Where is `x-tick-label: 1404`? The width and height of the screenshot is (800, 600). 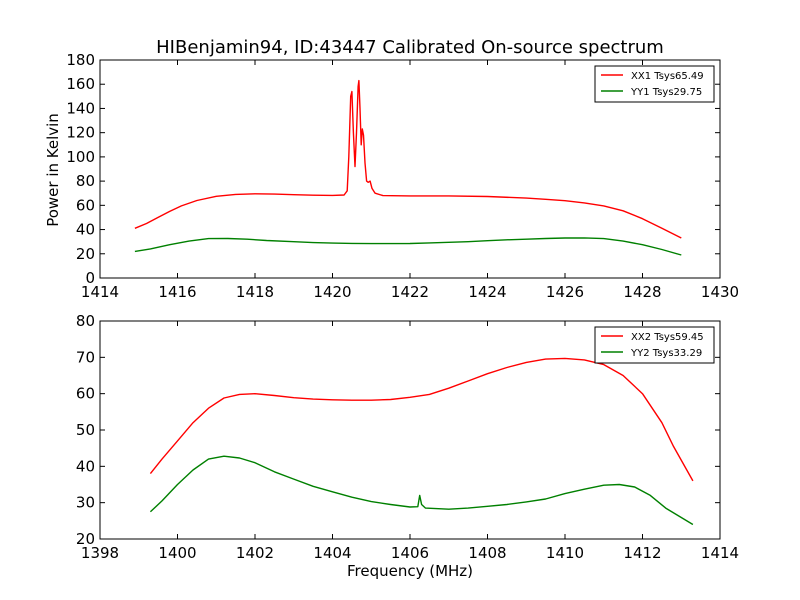
x-tick-label: 1404 is located at coordinates (332, 553).